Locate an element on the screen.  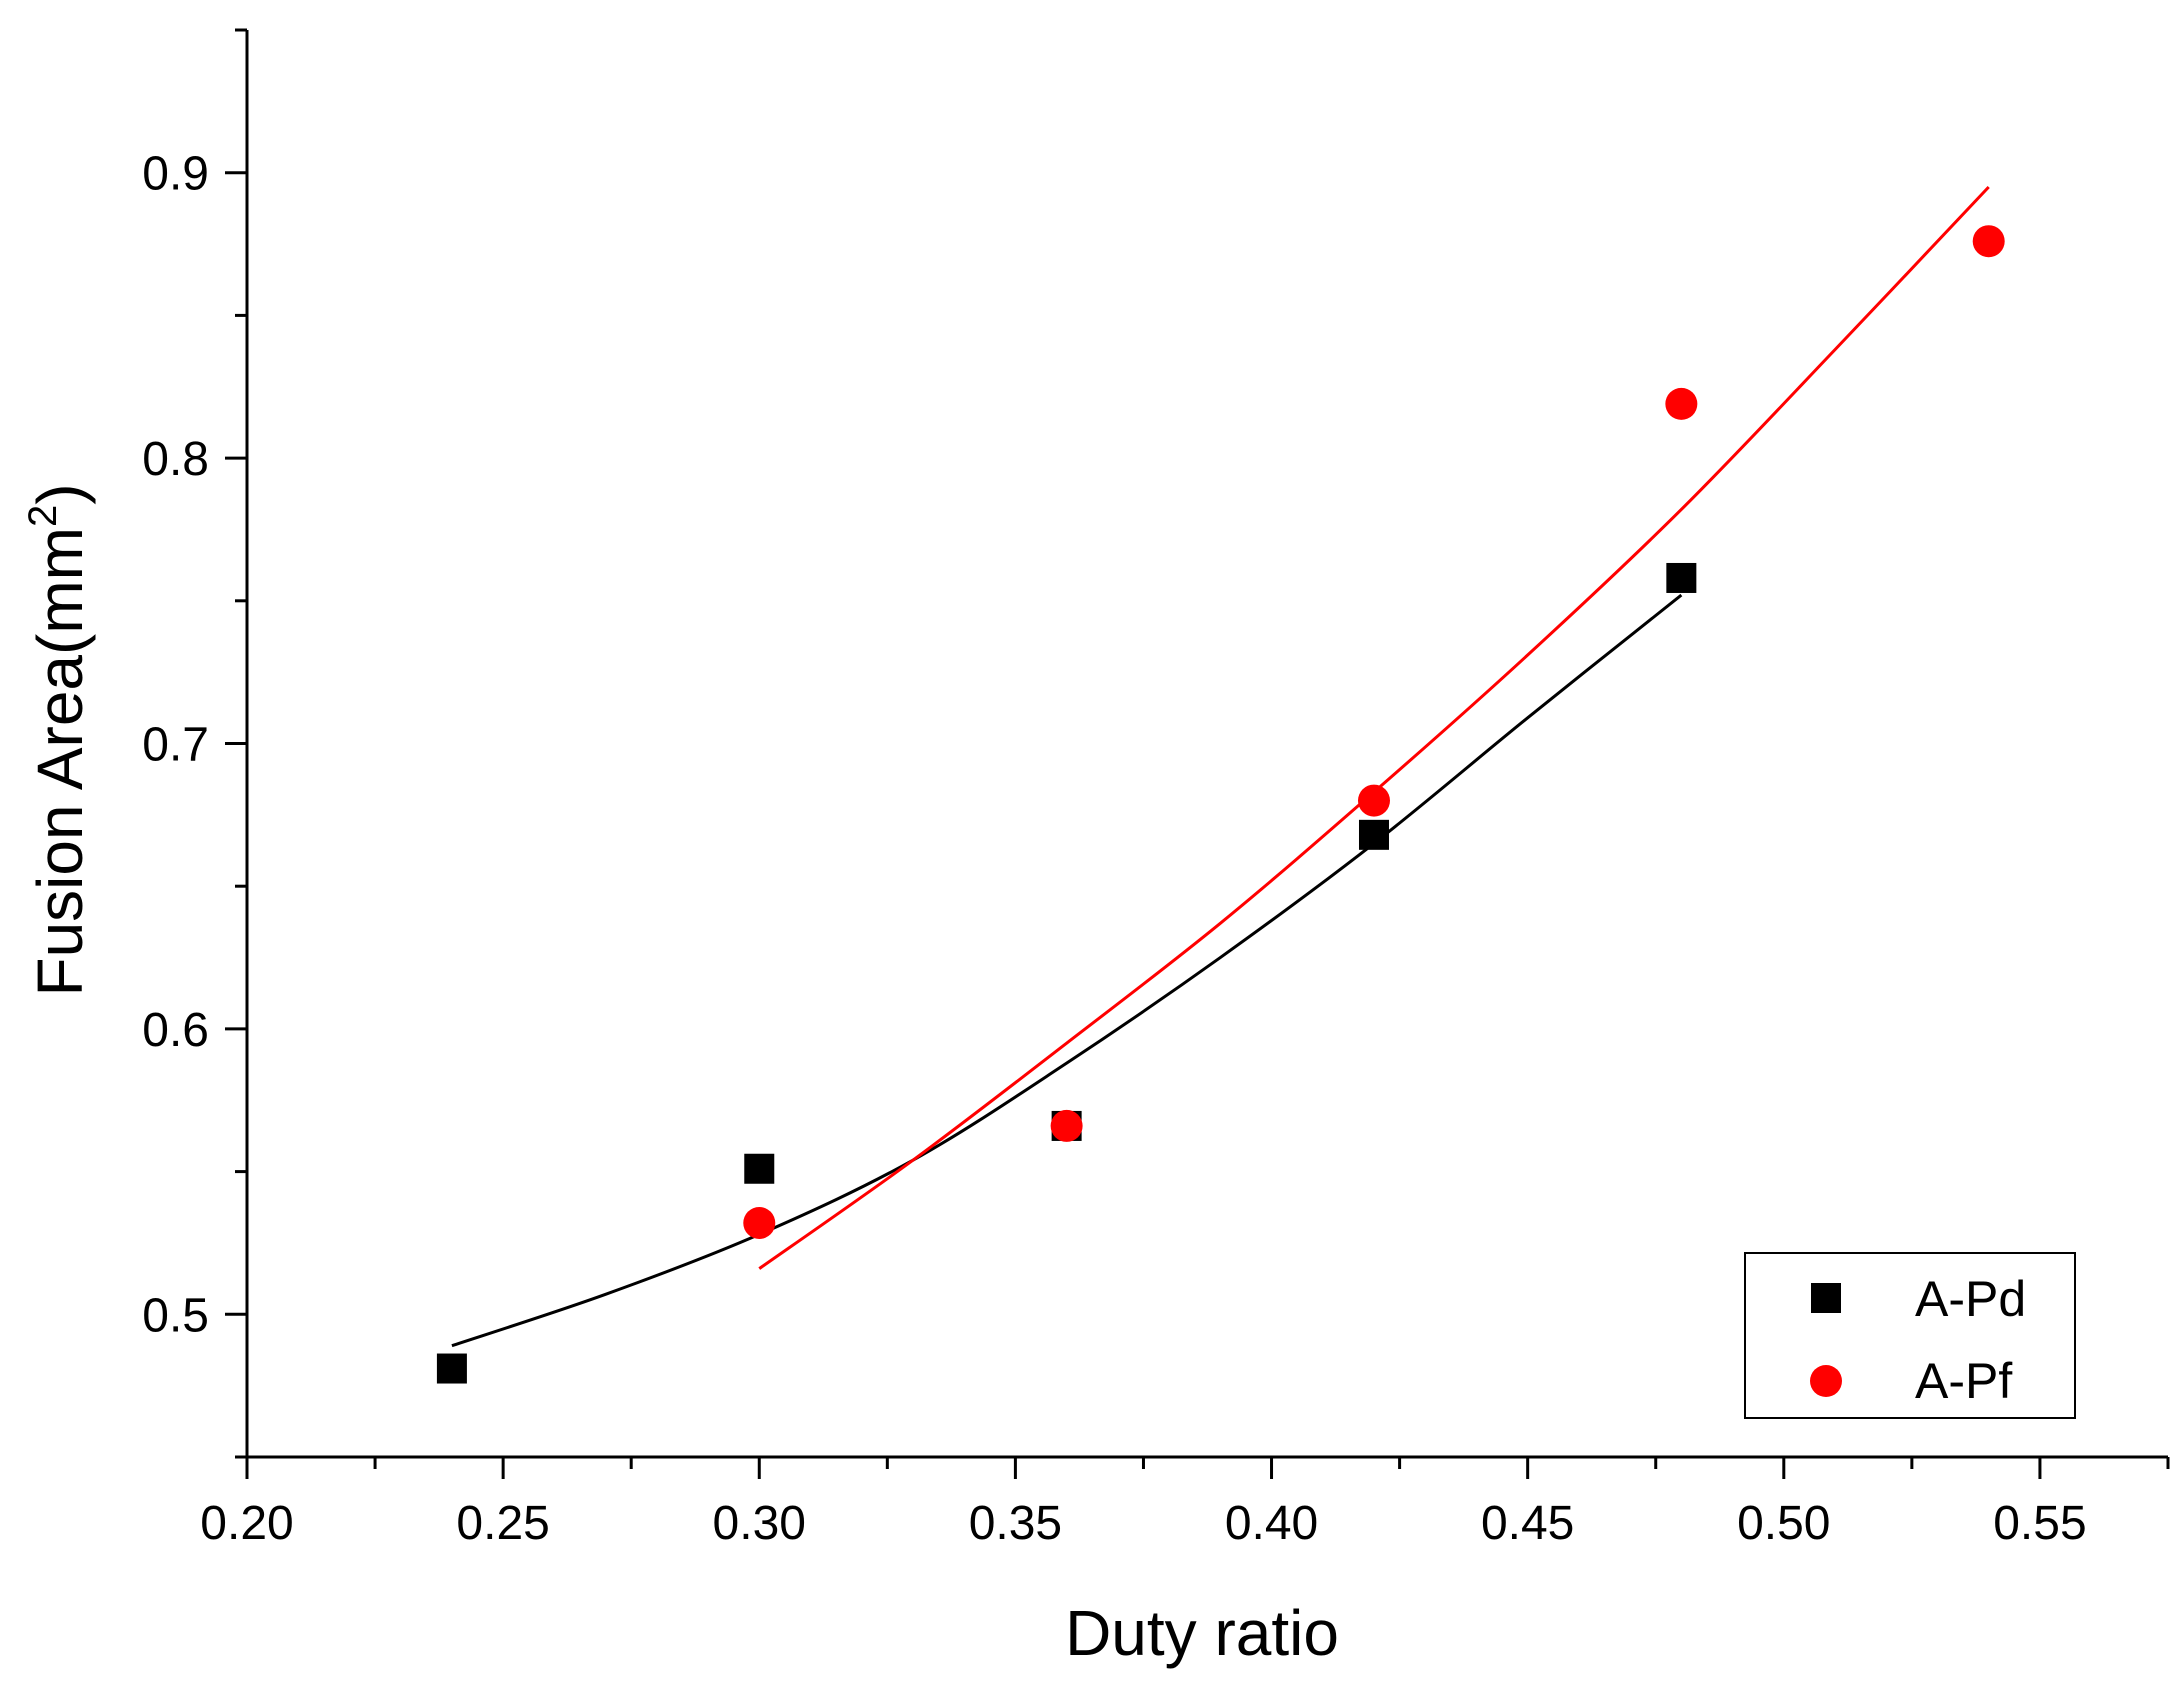
x-tick-label: 0.40 is located at coordinates (1271, 1523).